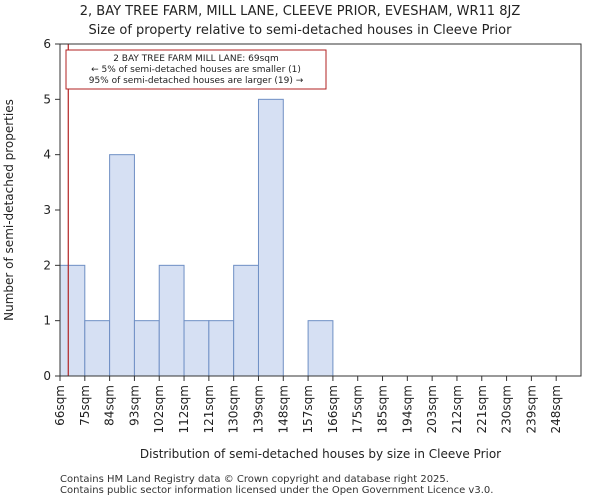 The image size is (600, 500). Describe the element at coordinates (72, 320) in the screenshot. I see `bar-66sqm` at that location.